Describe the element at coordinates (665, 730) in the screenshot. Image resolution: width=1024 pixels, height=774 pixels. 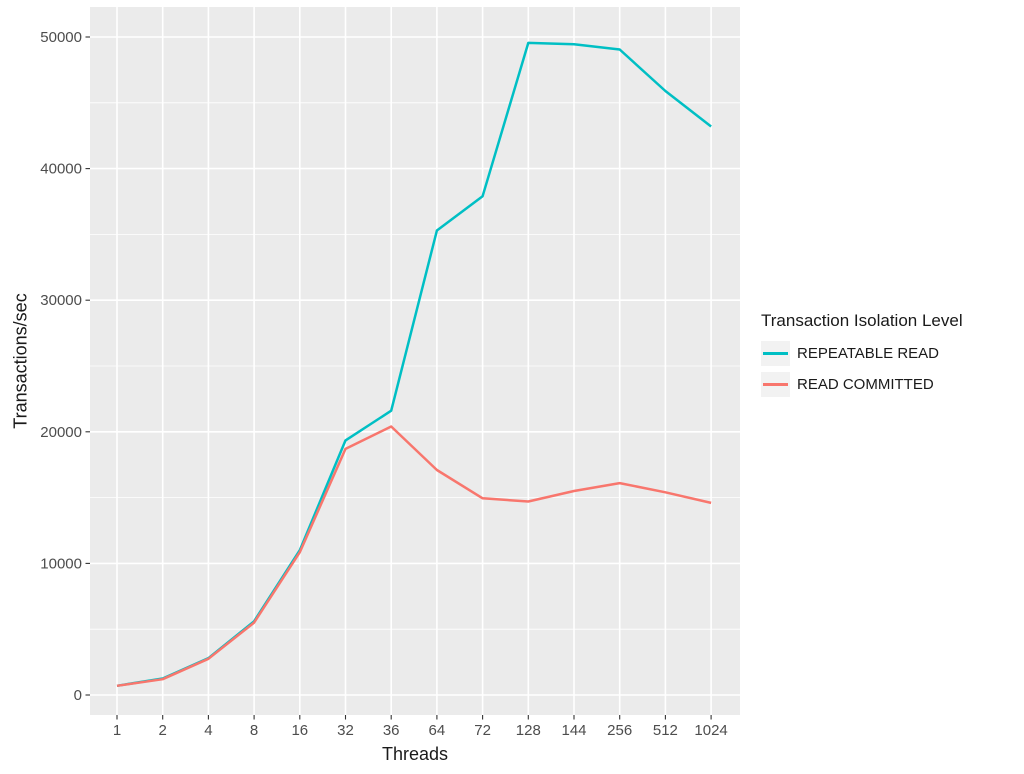
I see `x-tick-label: 512` at that location.